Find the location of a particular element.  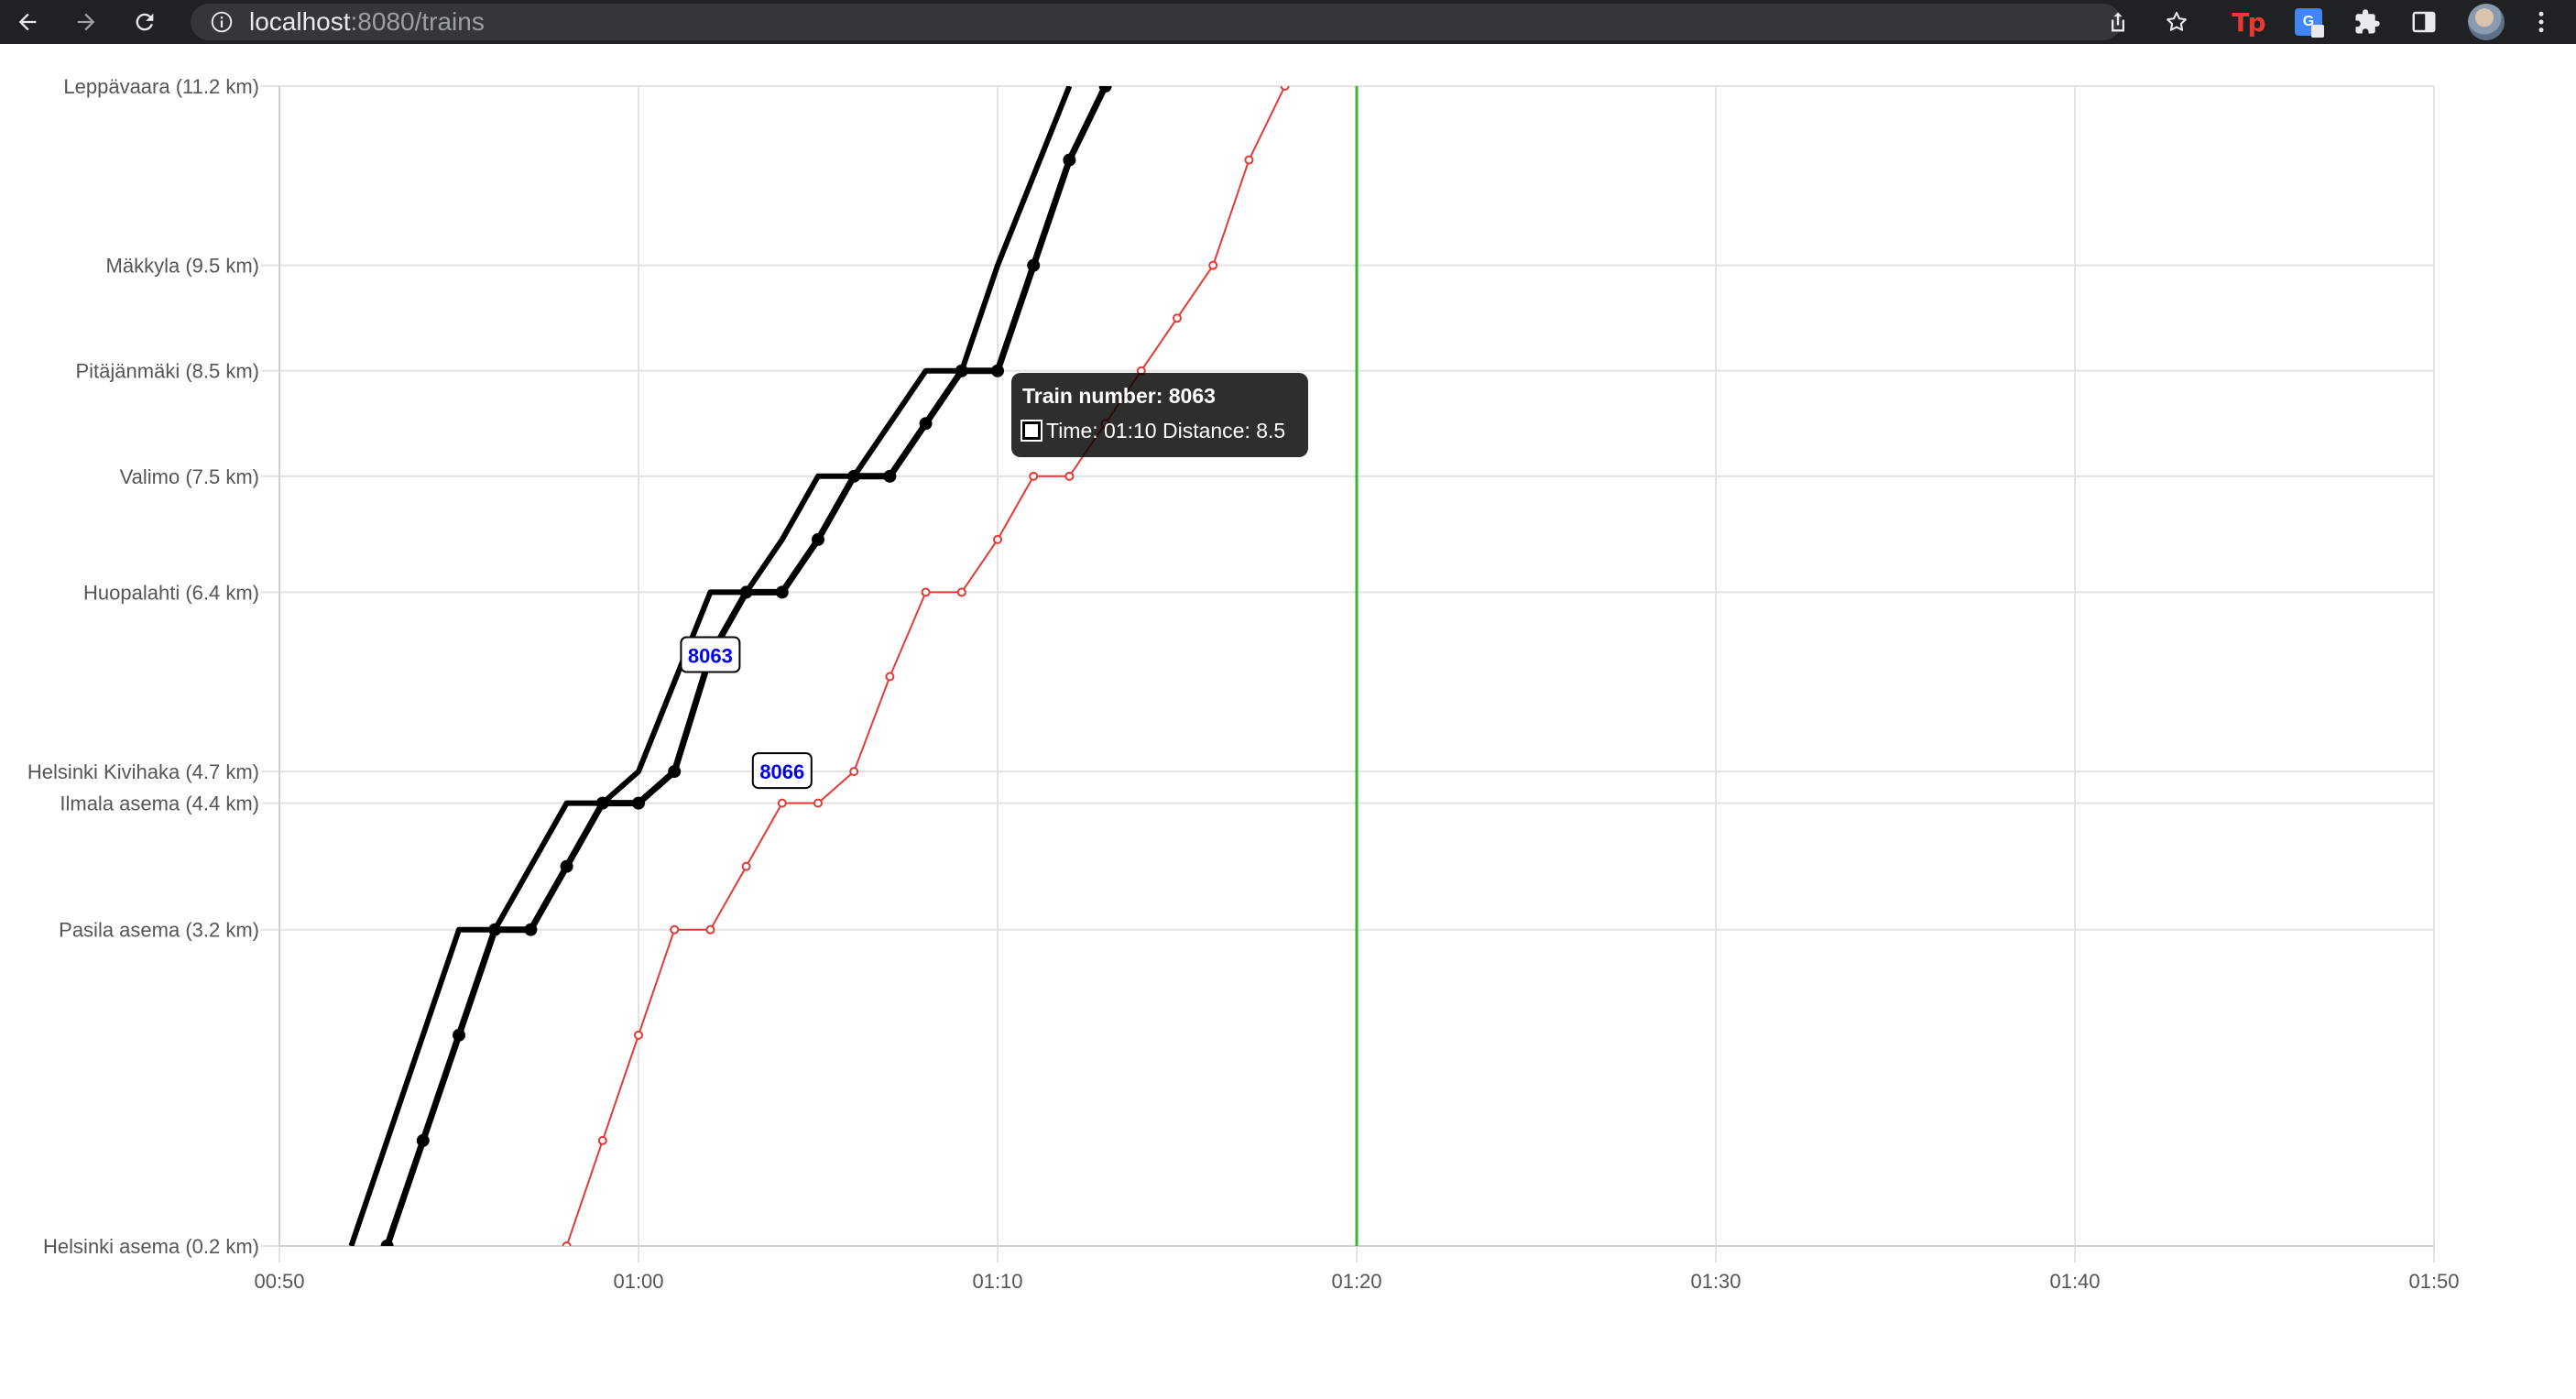

arrow-right-icon is located at coordinates (86, 22).